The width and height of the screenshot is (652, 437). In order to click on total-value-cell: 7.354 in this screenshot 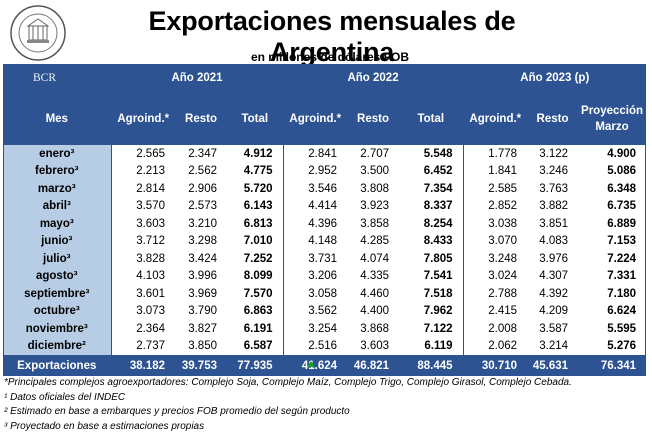, I will do `click(431, 189)`.